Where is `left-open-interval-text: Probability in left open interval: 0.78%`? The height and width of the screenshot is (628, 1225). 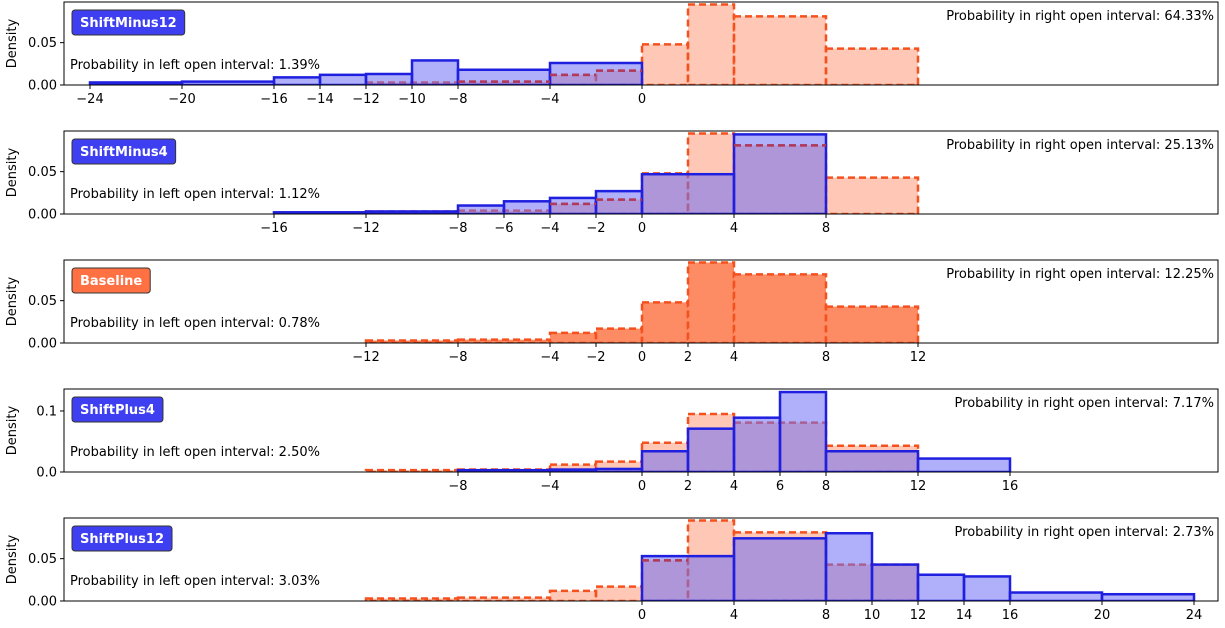
left-open-interval-text: Probability in left open interval: 0.78% is located at coordinates (195, 323).